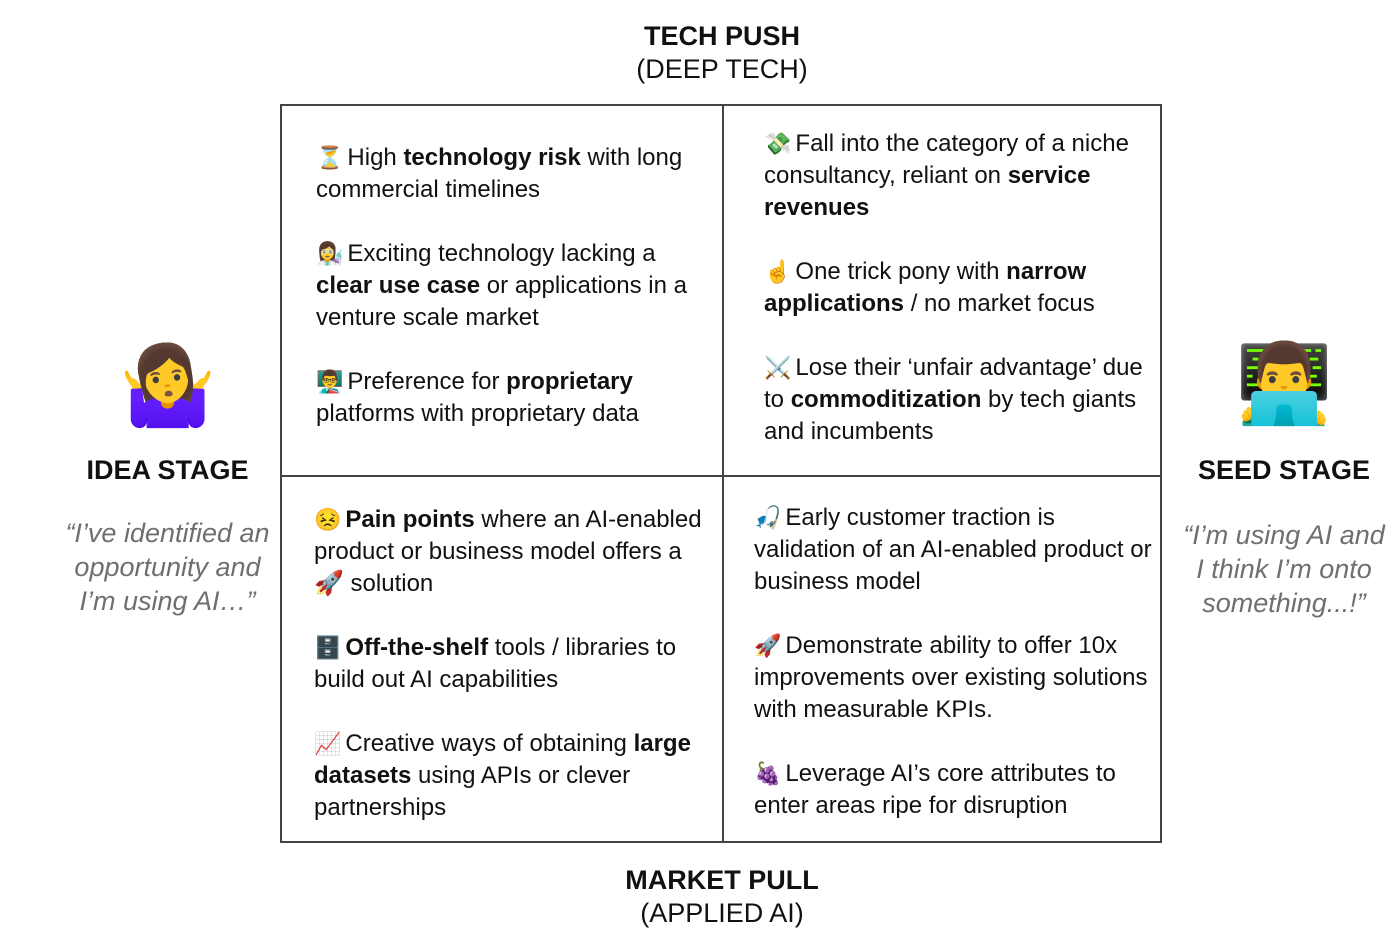  I want to click on grapes-icon: 🍇, so click(768, 773).